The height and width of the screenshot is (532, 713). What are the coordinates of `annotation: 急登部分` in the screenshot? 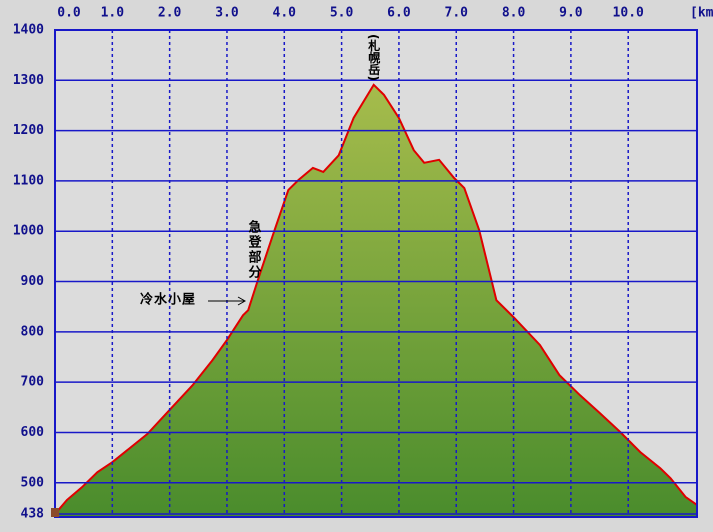 It's located at (254, 249).